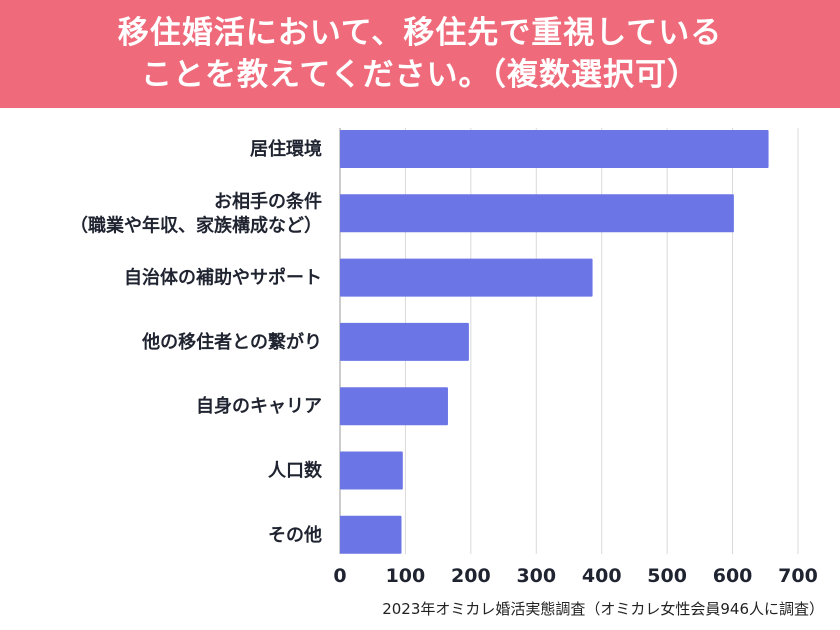  Describe the element at coordinates (471, 576) in the screenshot. I see `x-tick-label: 200` at that location.